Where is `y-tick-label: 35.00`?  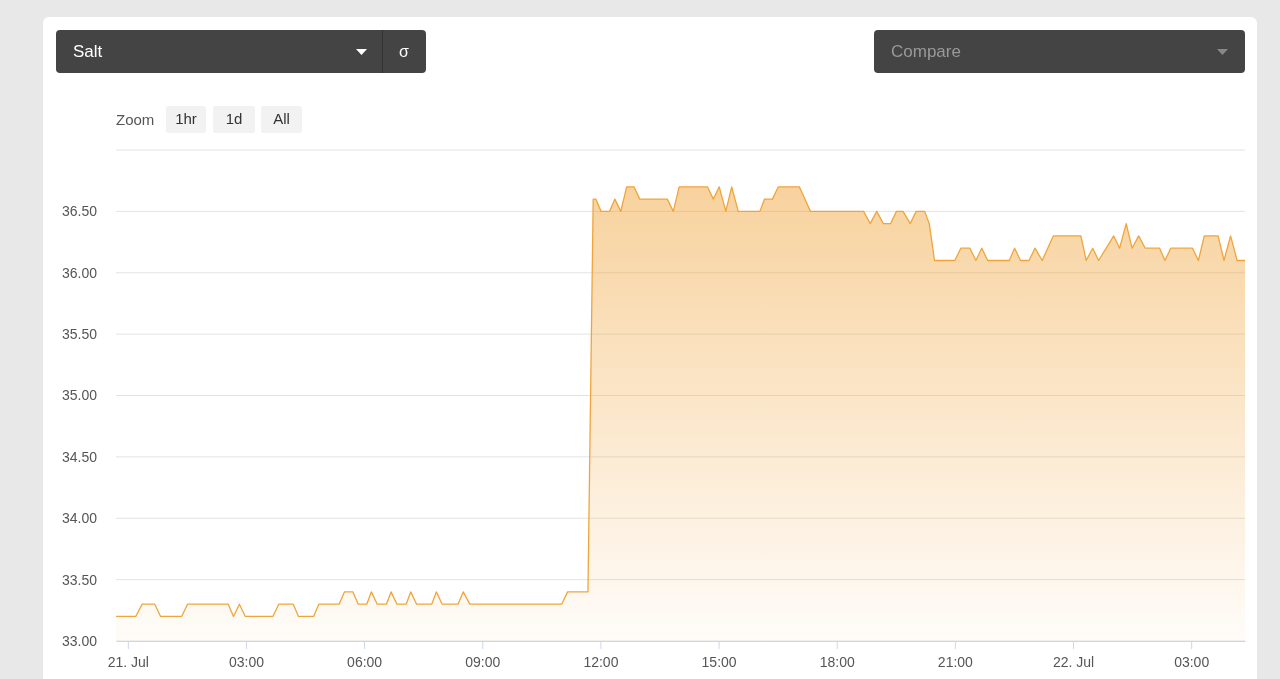
y-tick-label: 35.00 is located at coordinates (79, 395).